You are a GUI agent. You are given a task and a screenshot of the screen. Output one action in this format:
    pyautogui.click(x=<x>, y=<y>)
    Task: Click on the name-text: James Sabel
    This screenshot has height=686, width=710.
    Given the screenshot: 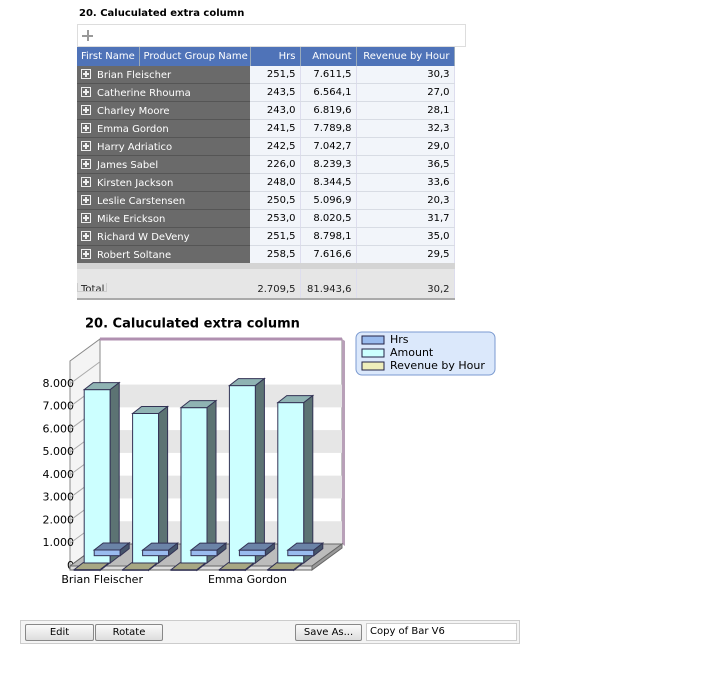 What is the action you would take?
    pyautogui.click(x=128, y=165)
    